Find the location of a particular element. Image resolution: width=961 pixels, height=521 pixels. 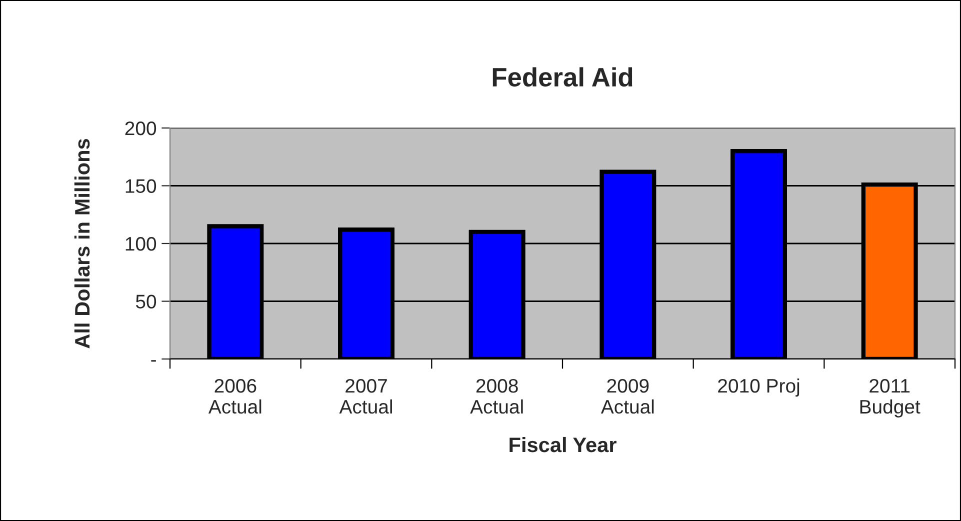

x-tick-label: 2009 Actual is located at coordinates (627, 396).